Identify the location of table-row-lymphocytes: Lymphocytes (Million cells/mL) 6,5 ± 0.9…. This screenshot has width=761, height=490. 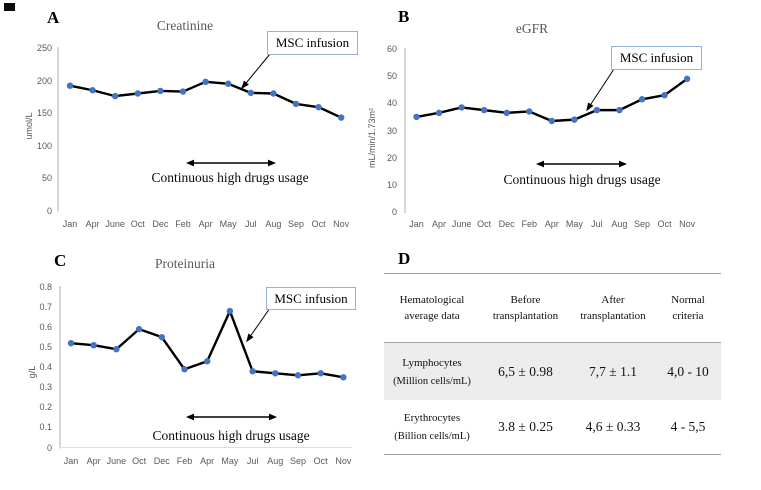
(552, 371).